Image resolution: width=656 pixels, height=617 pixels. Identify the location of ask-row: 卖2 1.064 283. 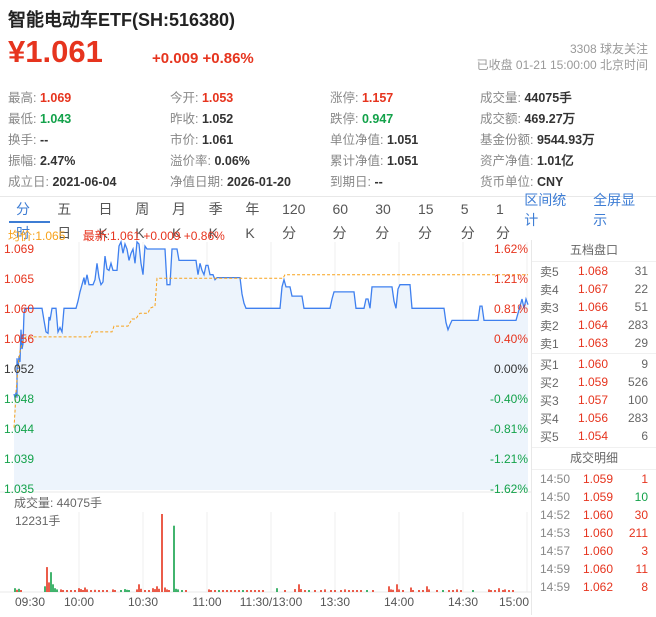
(594, 325).